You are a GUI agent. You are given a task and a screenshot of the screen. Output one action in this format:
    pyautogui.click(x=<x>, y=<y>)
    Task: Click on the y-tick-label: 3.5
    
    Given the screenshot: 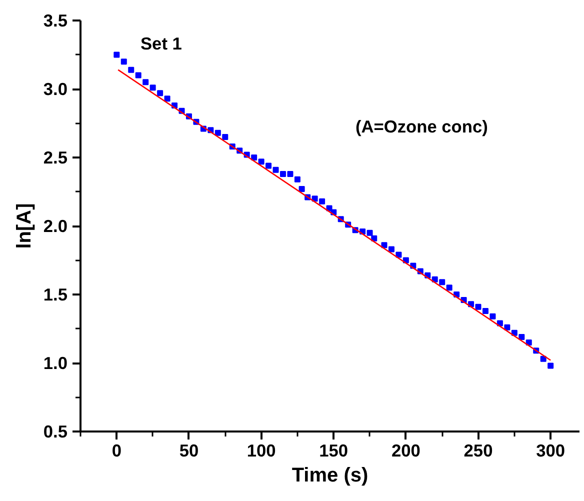 What is the action you would take?
    pyautogui.click(x=55, y=20)
    